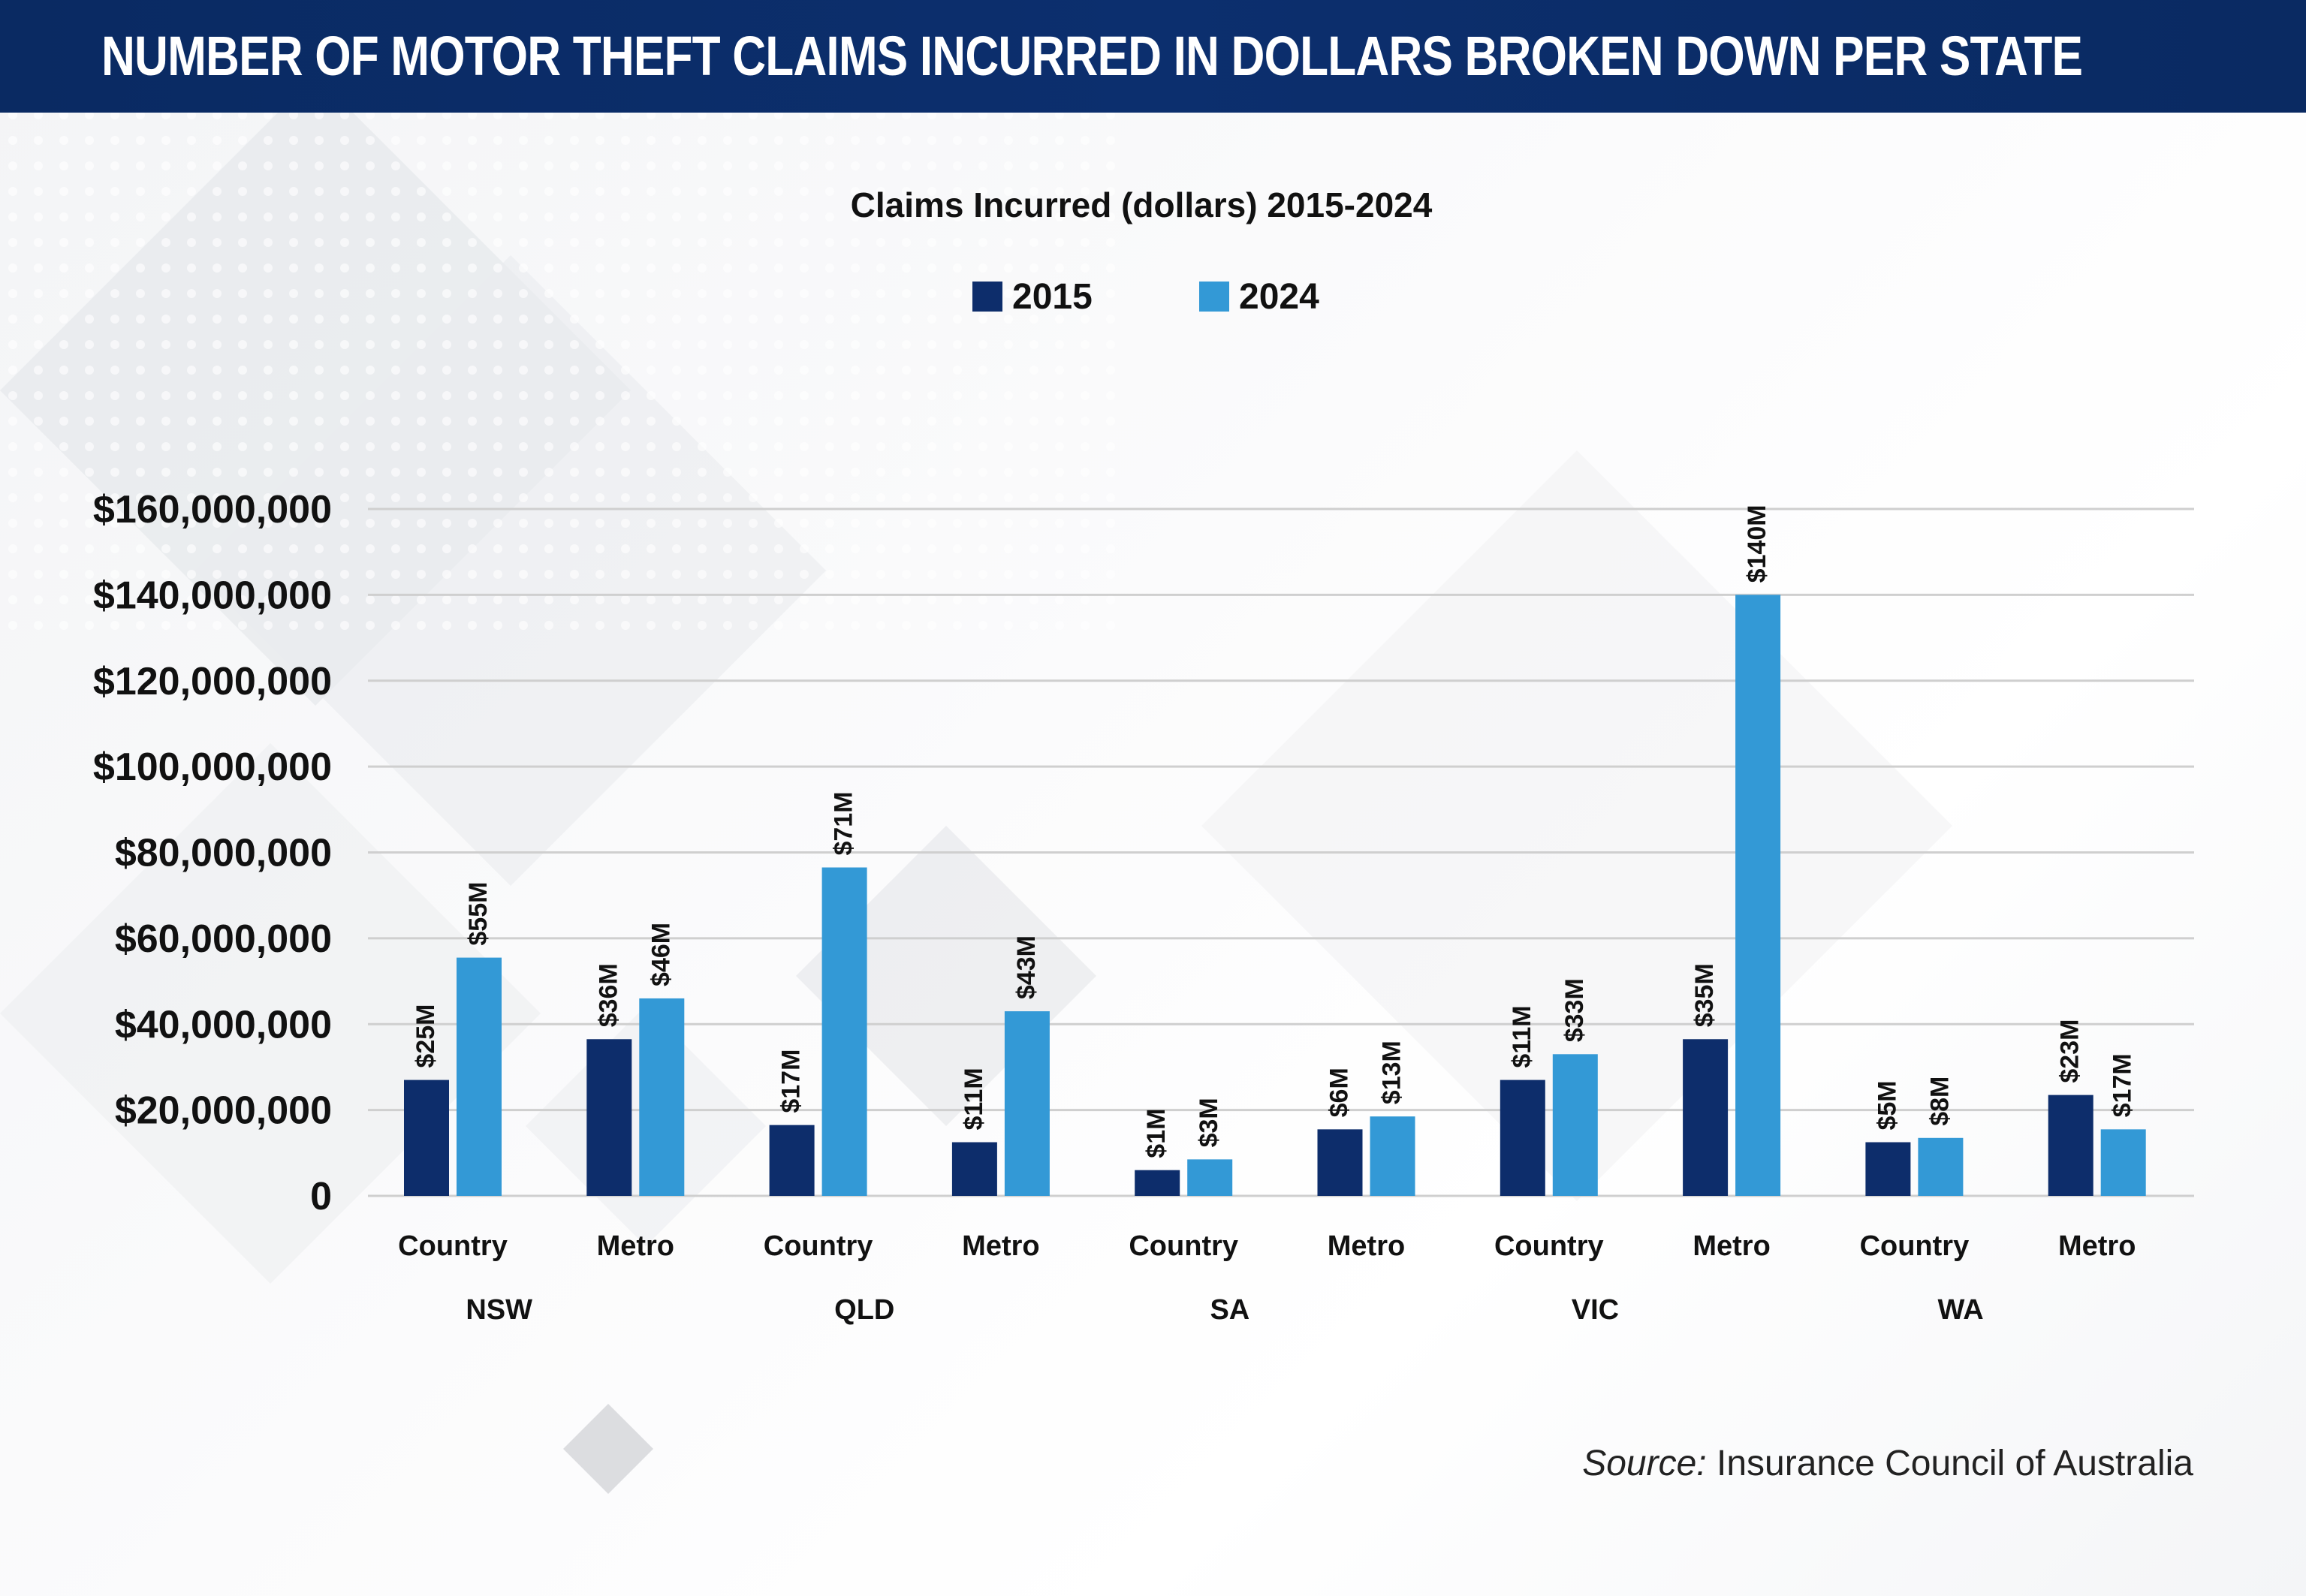 Image resolution: width=2306 pixels, height=1596 pixels. I want to click on data-label: $25M, so click(425, 1036).